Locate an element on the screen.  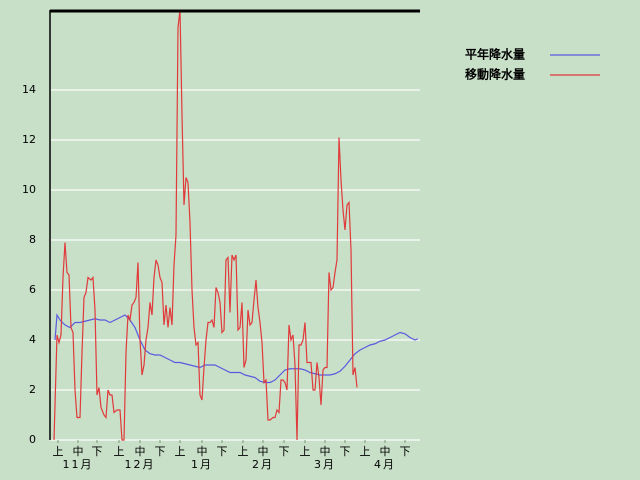
month-label: 11月 is located at coordinates (78, 464).